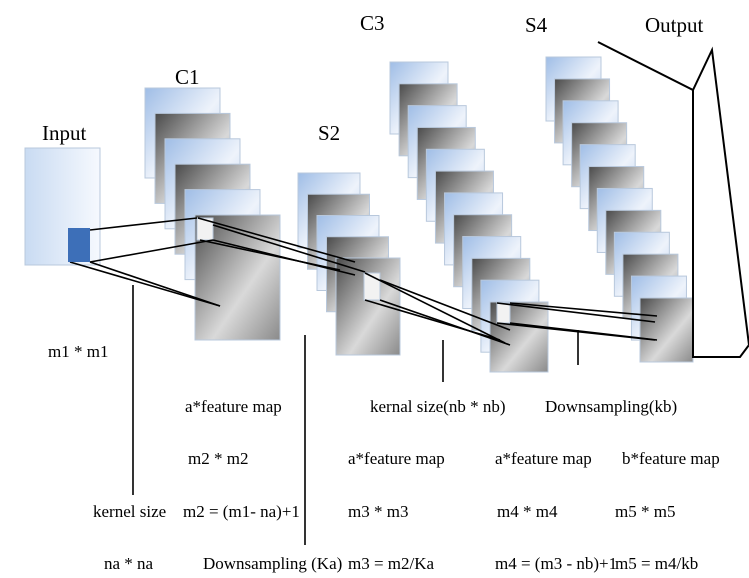 This screenshot has height=578, width=749. I want to click on annotation: m1 * m1, so click(78, 351).